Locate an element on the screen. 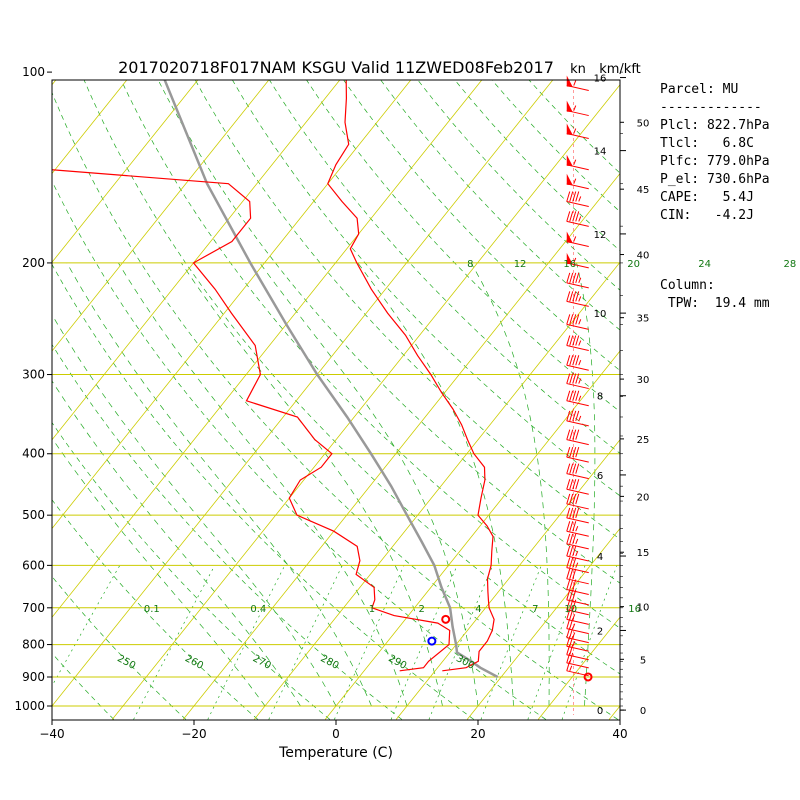 The width and height of the screenshot is (800, 800). marker-layer is located at coordinates (510, 648).